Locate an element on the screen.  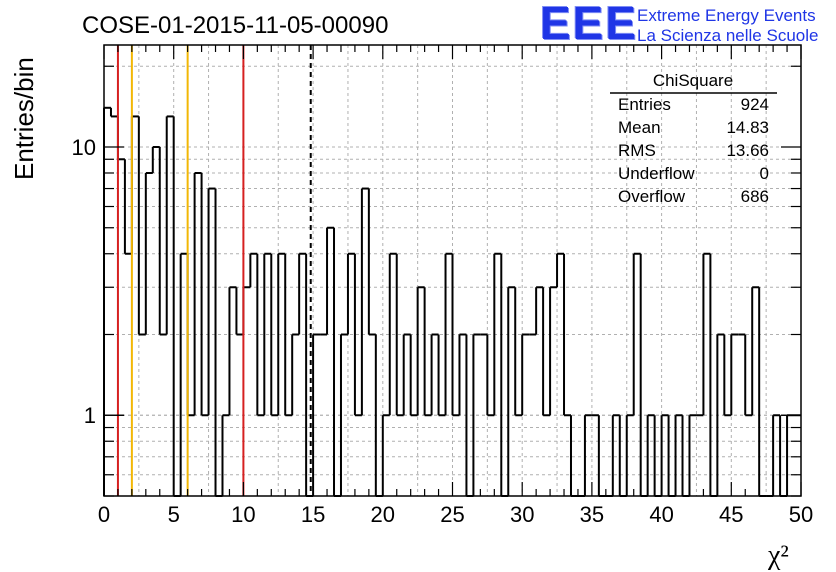
stats-row-label: Overflow is located at coordinates (652, 196).